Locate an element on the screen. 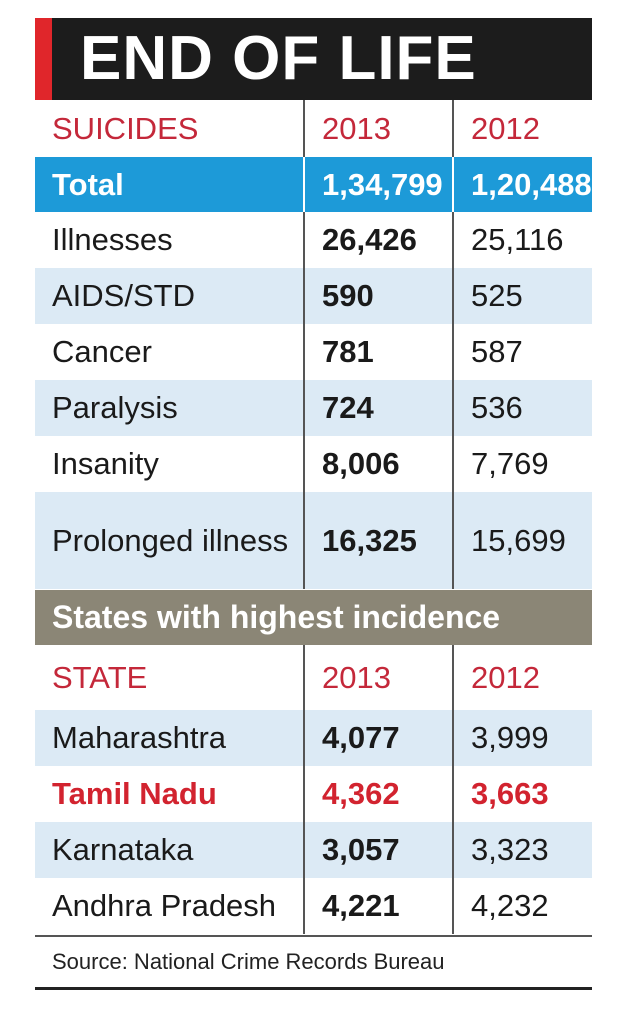 The width and height of the screenshot is (635, 1020). table-cell: Maharashtra is located at coordinates (139, 737).